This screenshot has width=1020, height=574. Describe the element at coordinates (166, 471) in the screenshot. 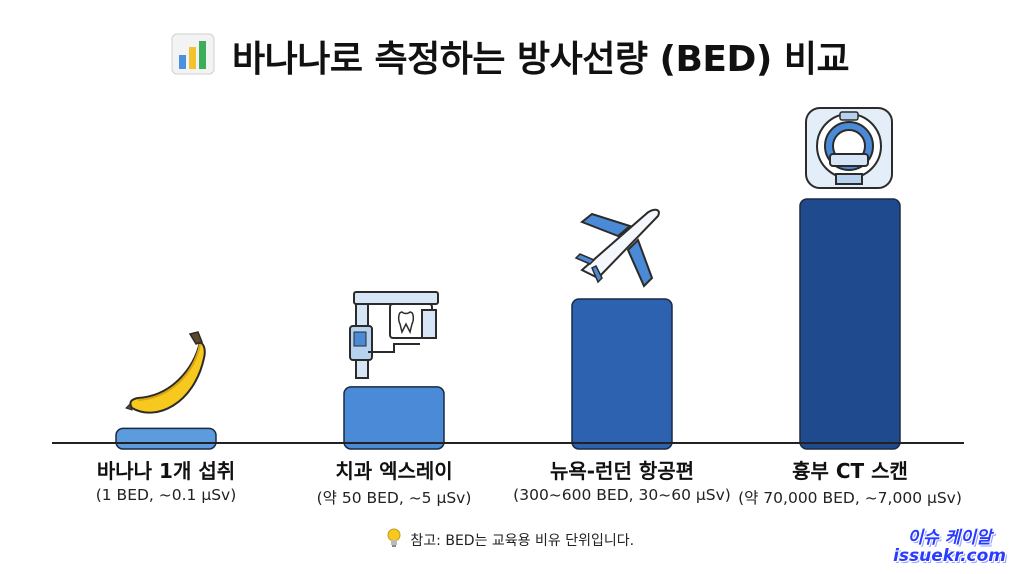

I see `category-label: 바나나 1개 섭취` at that location.